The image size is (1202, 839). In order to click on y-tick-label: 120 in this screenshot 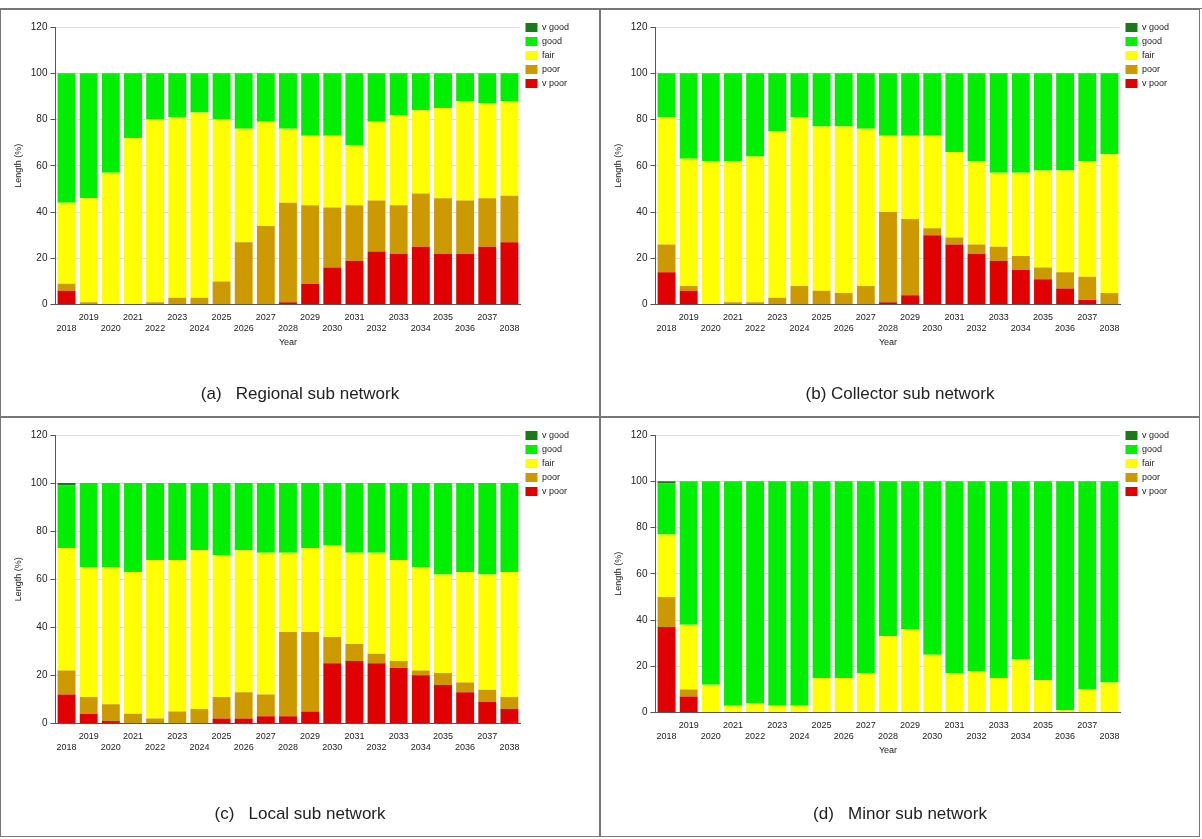, I will do `click(639, 26)`.